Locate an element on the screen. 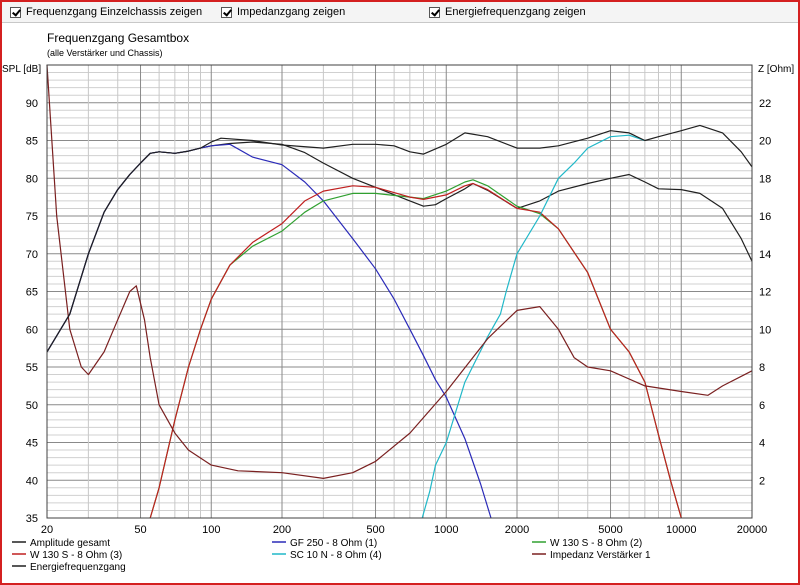 This screenshot has width=800, height=585. legend-item-1: Amplitude gesamt is located at coordinates (61, 543).